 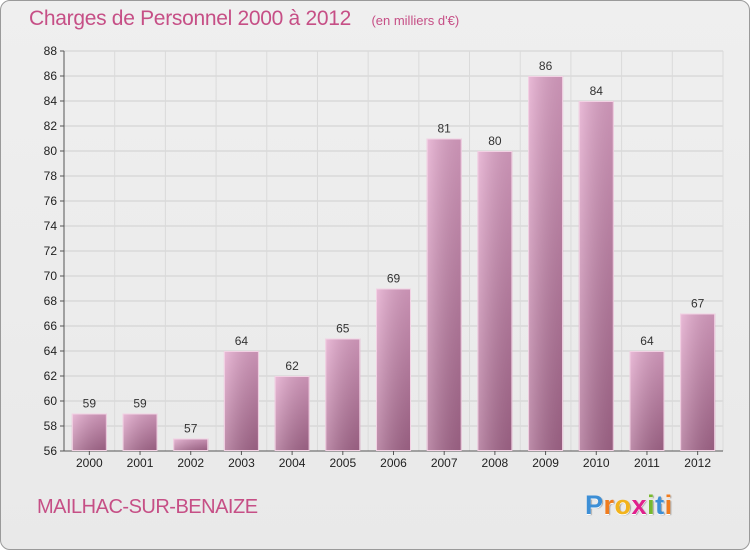 I want to click on data-label: 80, so click(x=495, y=141).